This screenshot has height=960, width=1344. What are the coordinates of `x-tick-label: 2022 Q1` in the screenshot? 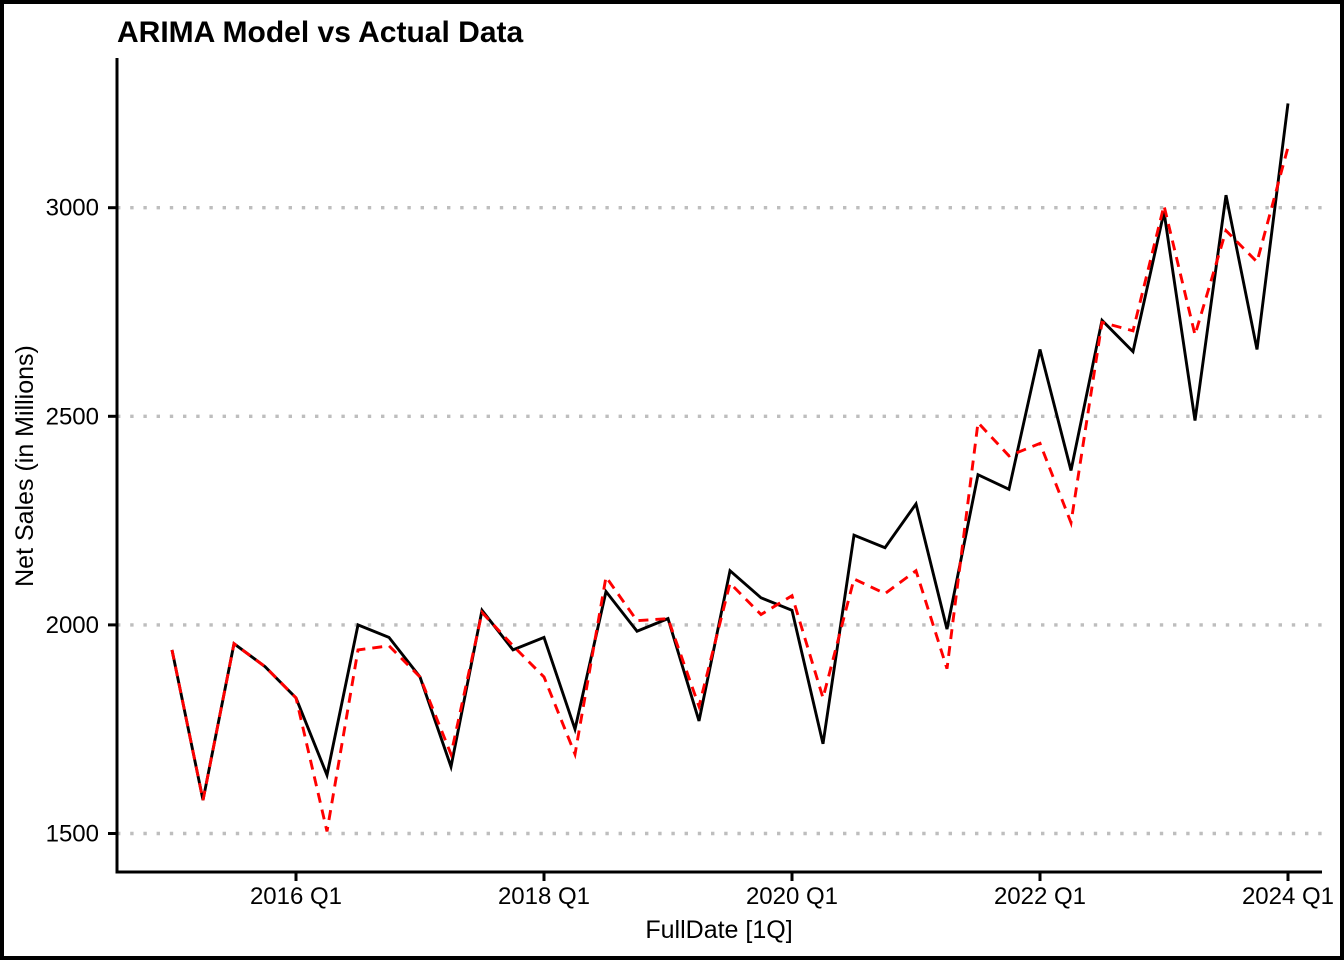 It's located at (1040, 896).